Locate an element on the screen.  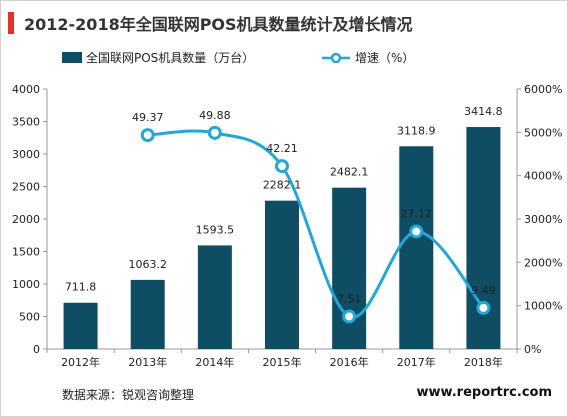
bar-value-label: 711.8 is located at coordinates (81, 287).